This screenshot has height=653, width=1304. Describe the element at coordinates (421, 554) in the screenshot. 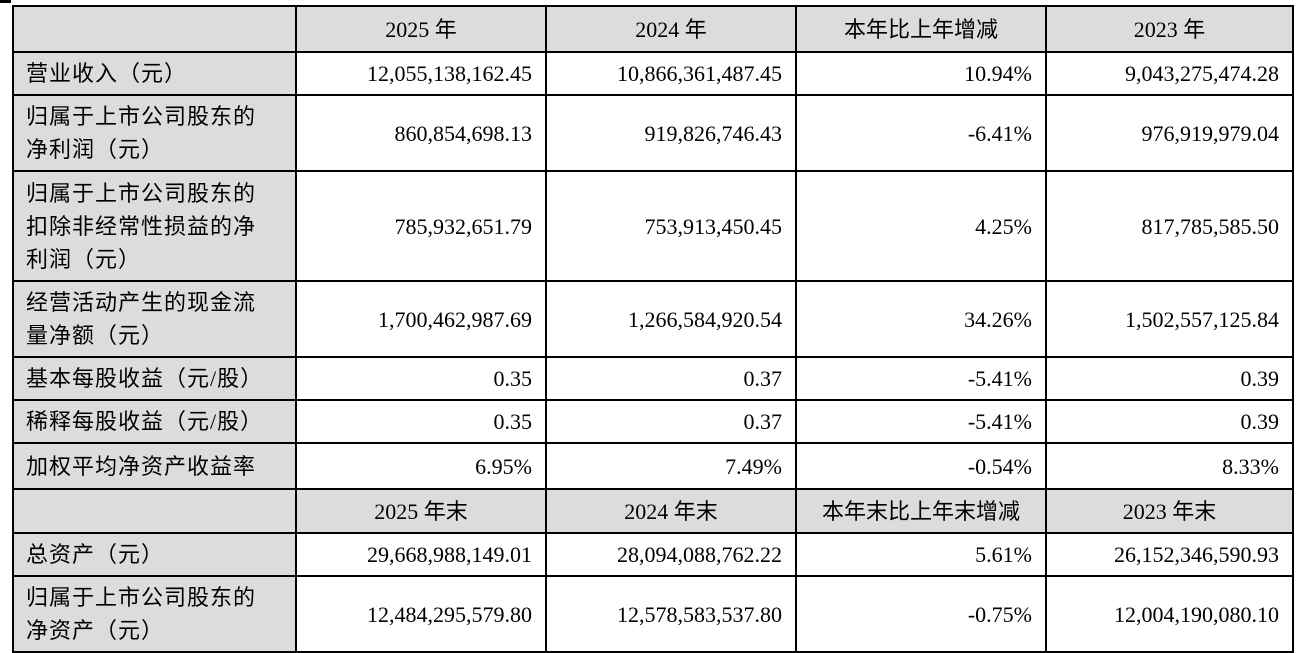

I see `cell-value: 29,668,988,149.01` at that location.